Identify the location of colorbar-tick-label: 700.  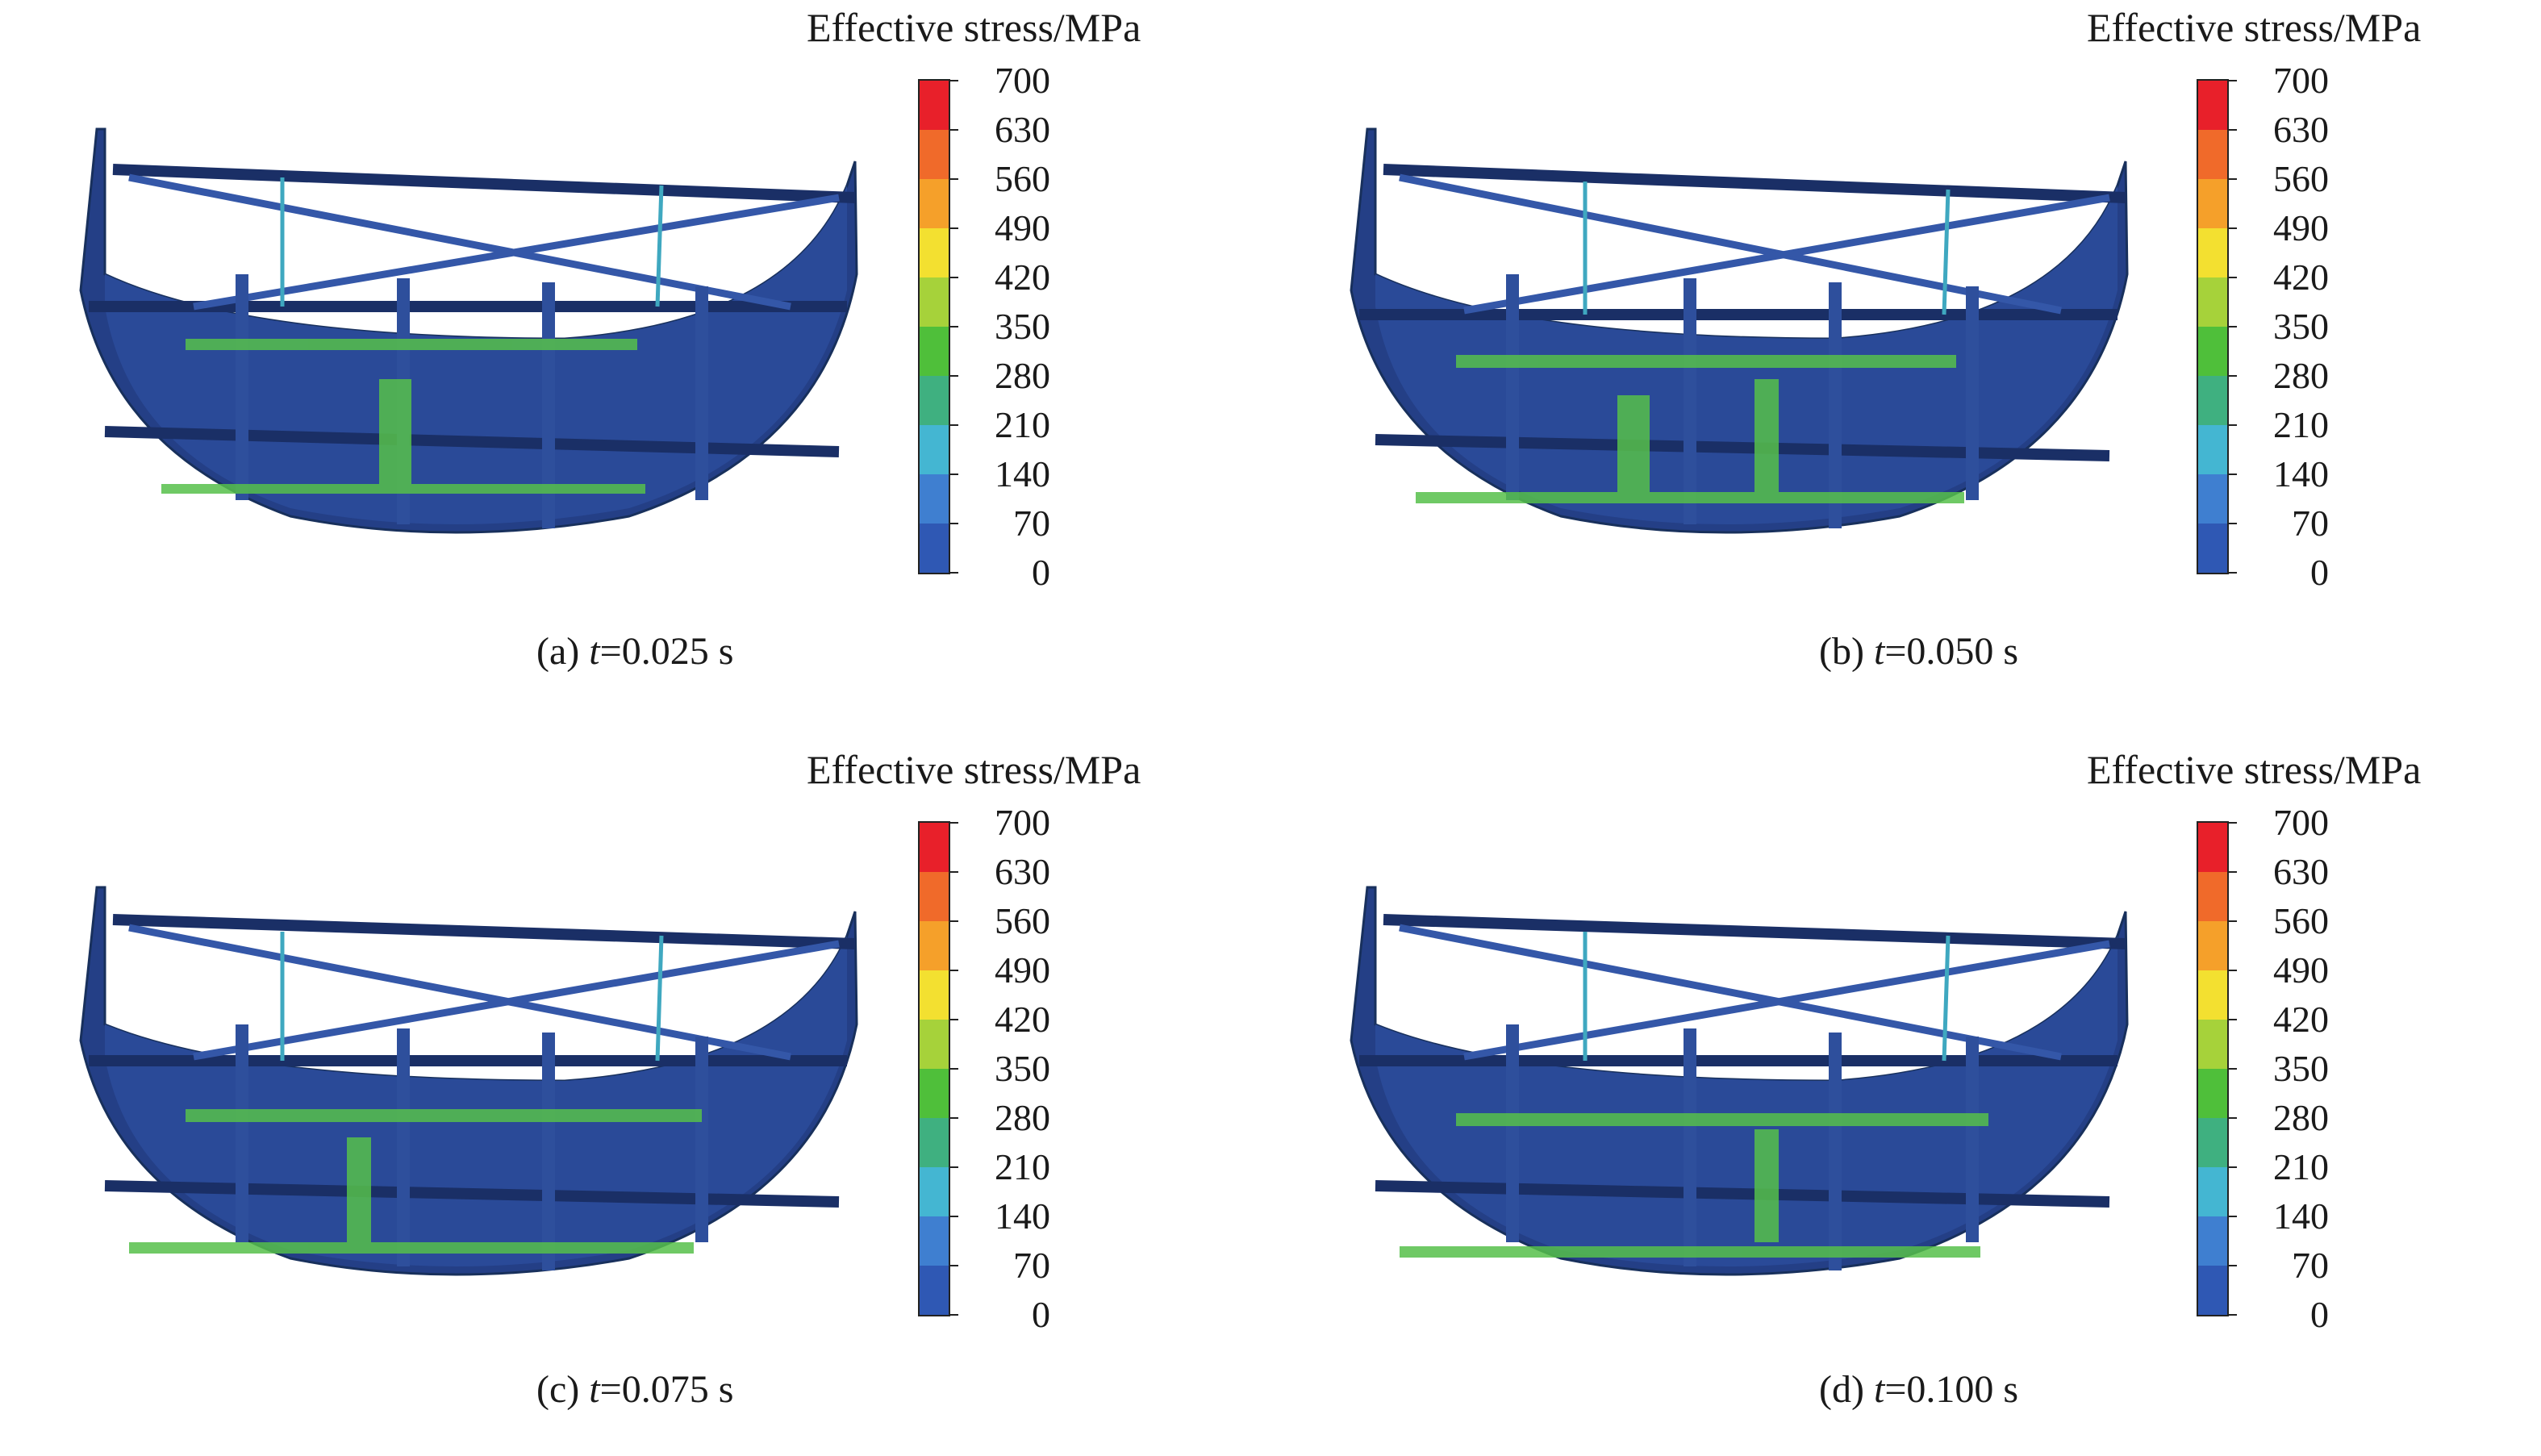
(2301, 81).